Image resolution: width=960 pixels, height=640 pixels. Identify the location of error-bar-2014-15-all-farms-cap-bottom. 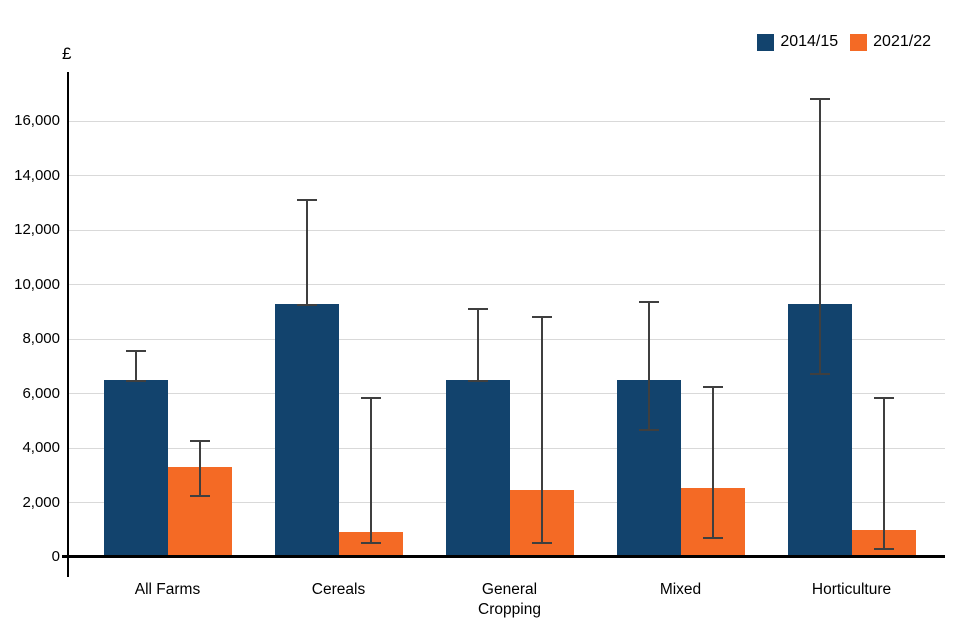
(135, 381).